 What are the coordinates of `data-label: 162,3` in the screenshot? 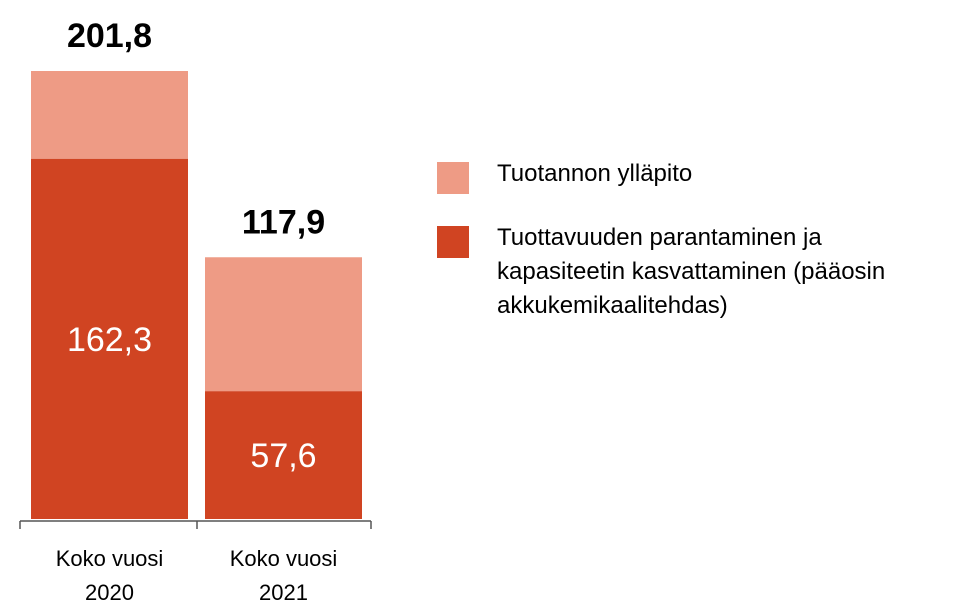 It's located at (109, 340).